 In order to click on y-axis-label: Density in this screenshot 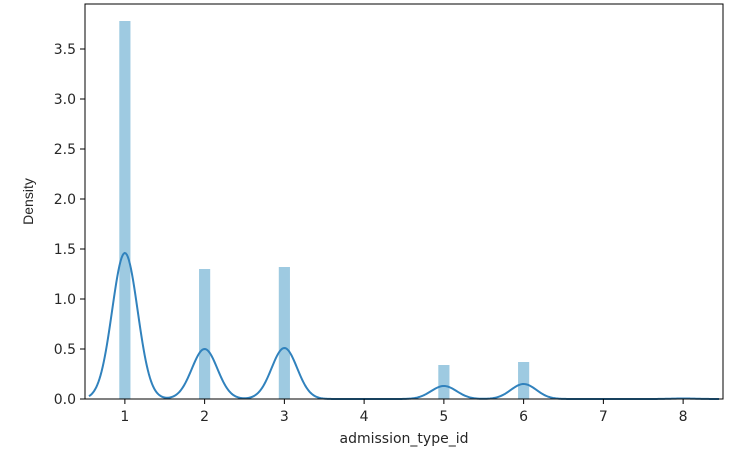, I will do `click(28, 201)`.